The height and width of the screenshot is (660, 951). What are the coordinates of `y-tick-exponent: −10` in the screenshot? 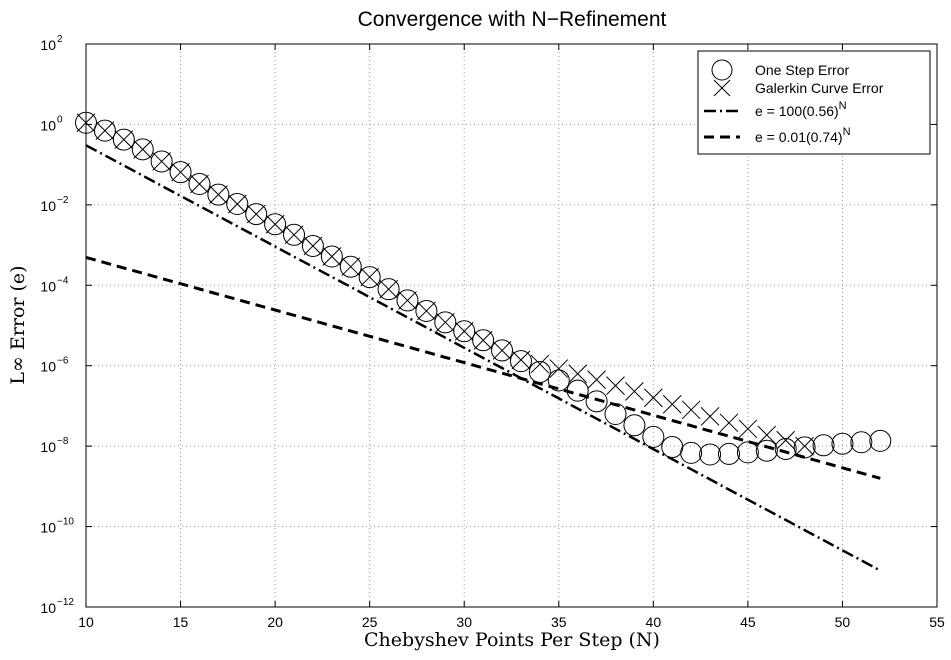 It's located at (65, 522).